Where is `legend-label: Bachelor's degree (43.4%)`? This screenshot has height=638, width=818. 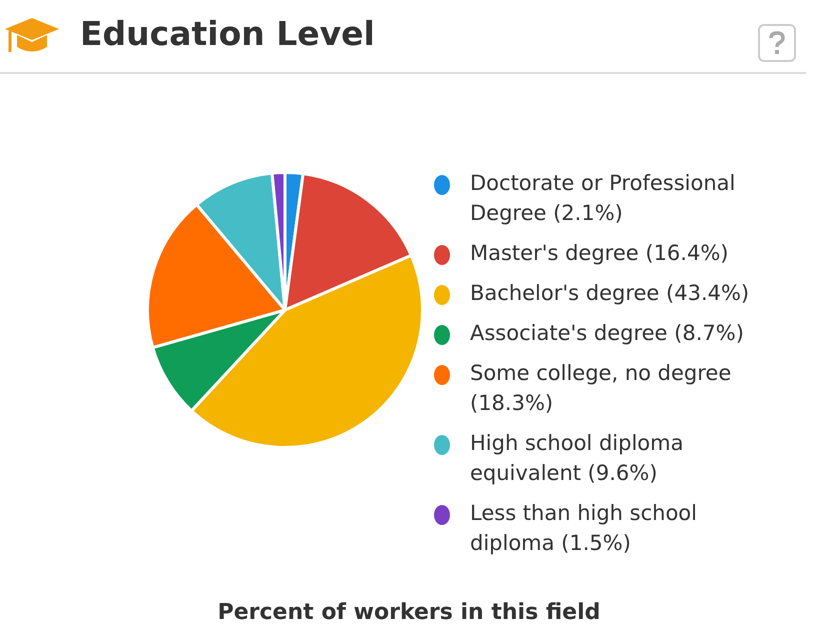 legend-label: Bachelor's degree (43.4%) is located at coordinates (609, 293).